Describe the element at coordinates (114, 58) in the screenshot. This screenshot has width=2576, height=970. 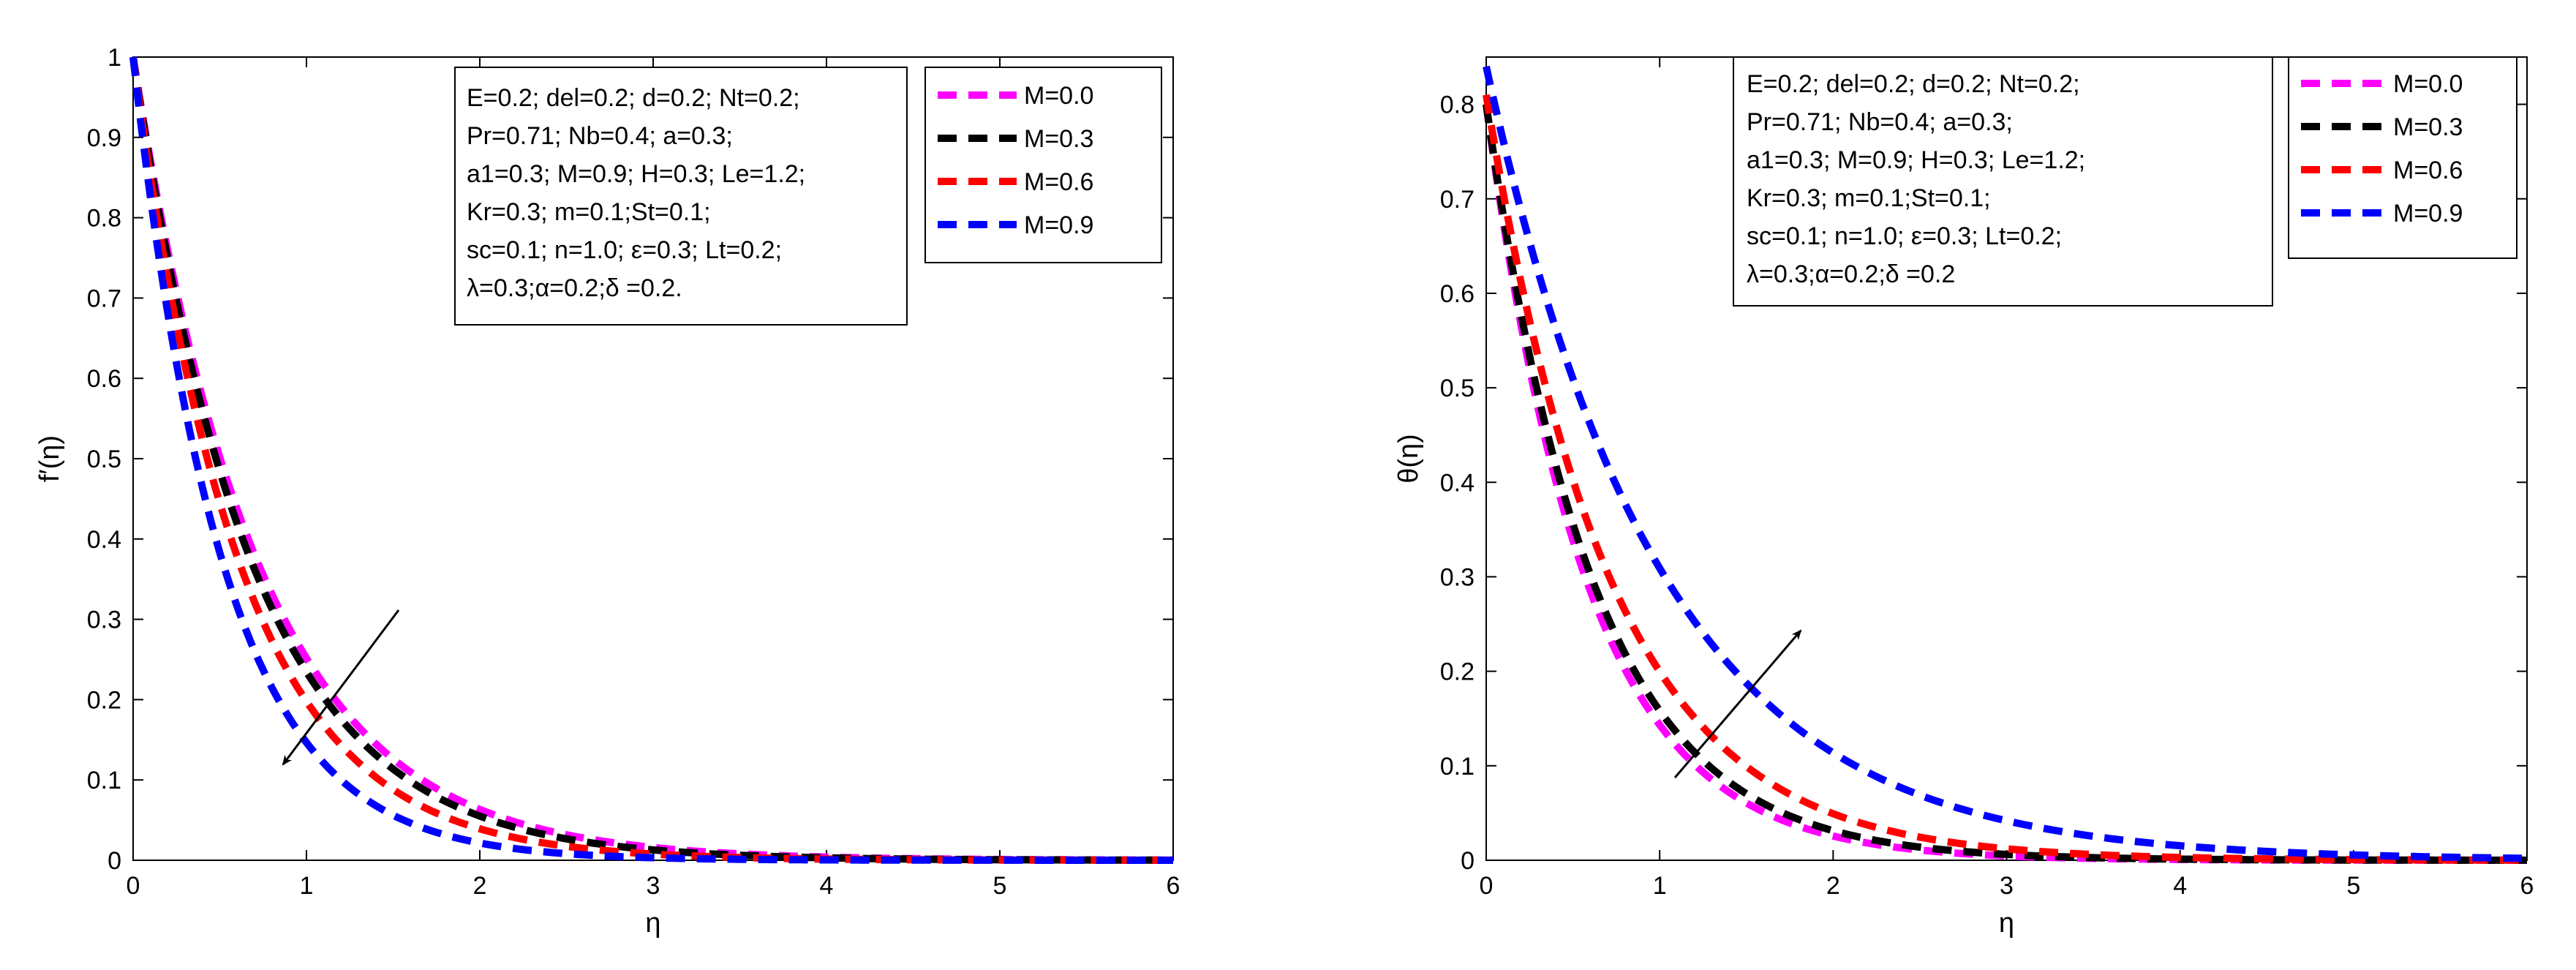
I see `y-tick-label: 1` at that location.